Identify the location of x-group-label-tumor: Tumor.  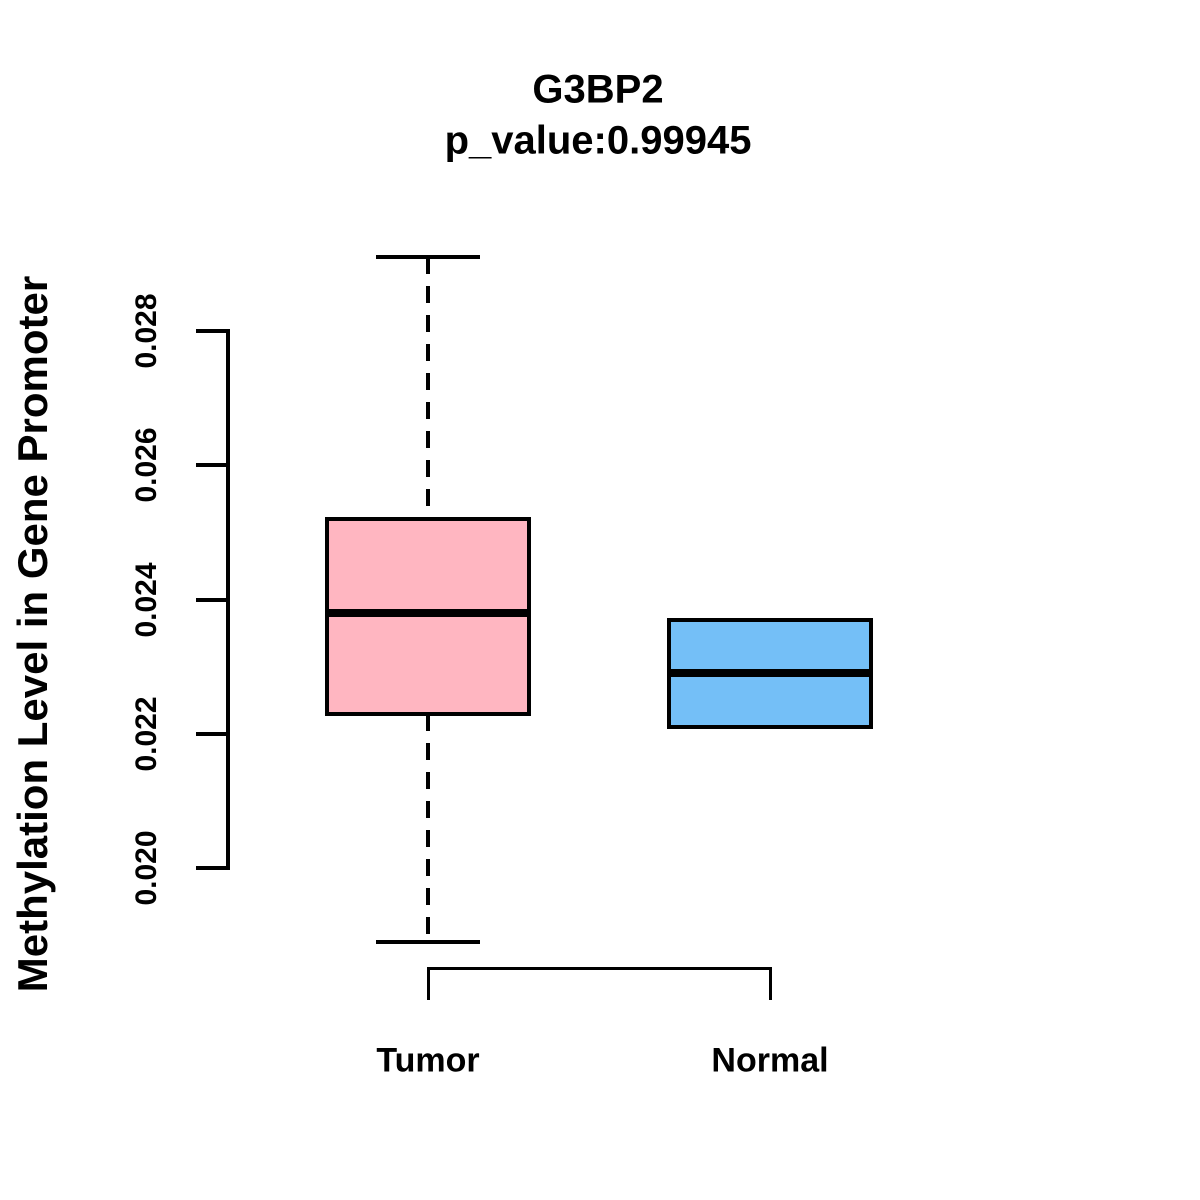
(428, 1060).